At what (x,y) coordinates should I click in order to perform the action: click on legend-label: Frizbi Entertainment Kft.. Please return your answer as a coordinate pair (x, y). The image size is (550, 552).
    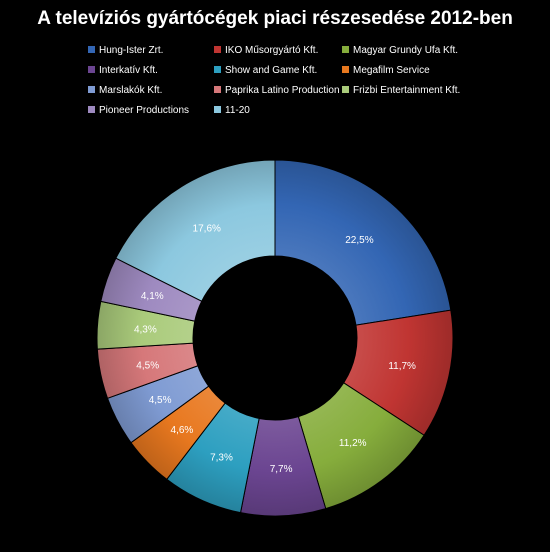
    Looking at the image, I should click on (407, 90).